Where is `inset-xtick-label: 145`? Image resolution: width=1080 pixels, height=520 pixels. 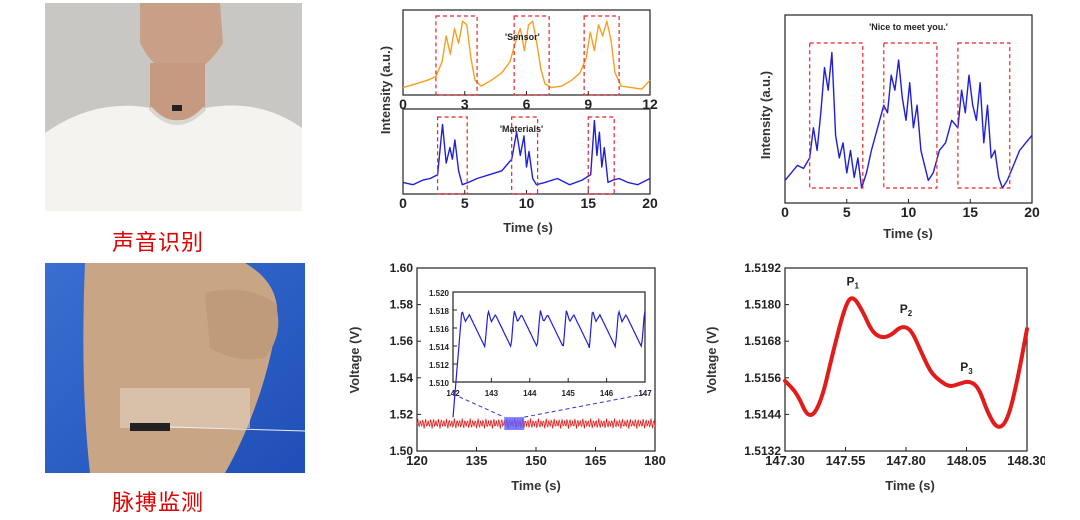 inset-xtick-label: 145 is located at coordinates (569, 393).